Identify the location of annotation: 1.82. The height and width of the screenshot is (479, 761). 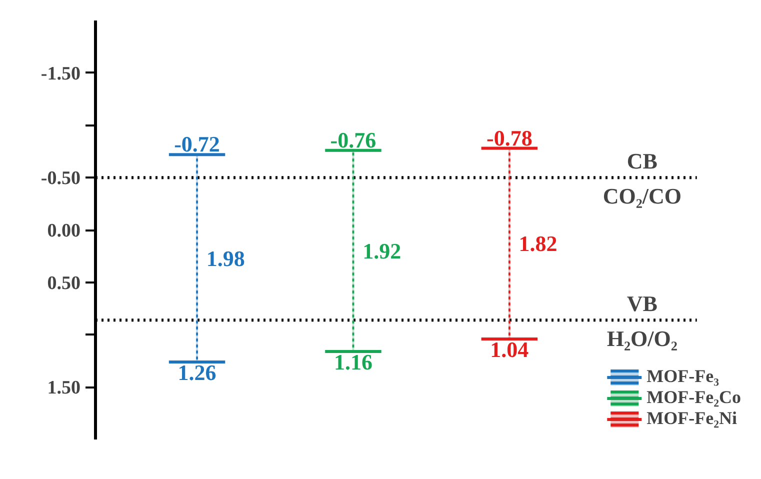
(538, 243).